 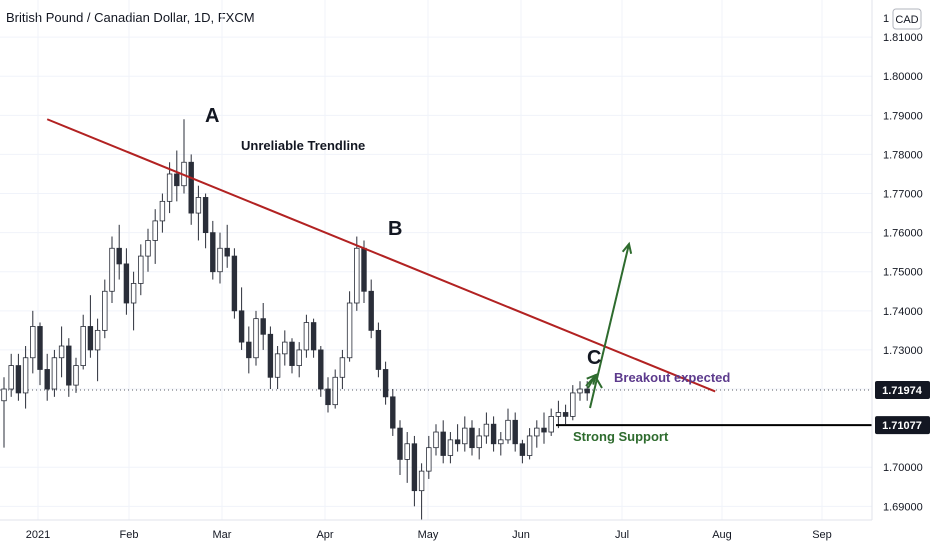 I want to click on svg-text: 1.71974, so click(x=902, y=391).